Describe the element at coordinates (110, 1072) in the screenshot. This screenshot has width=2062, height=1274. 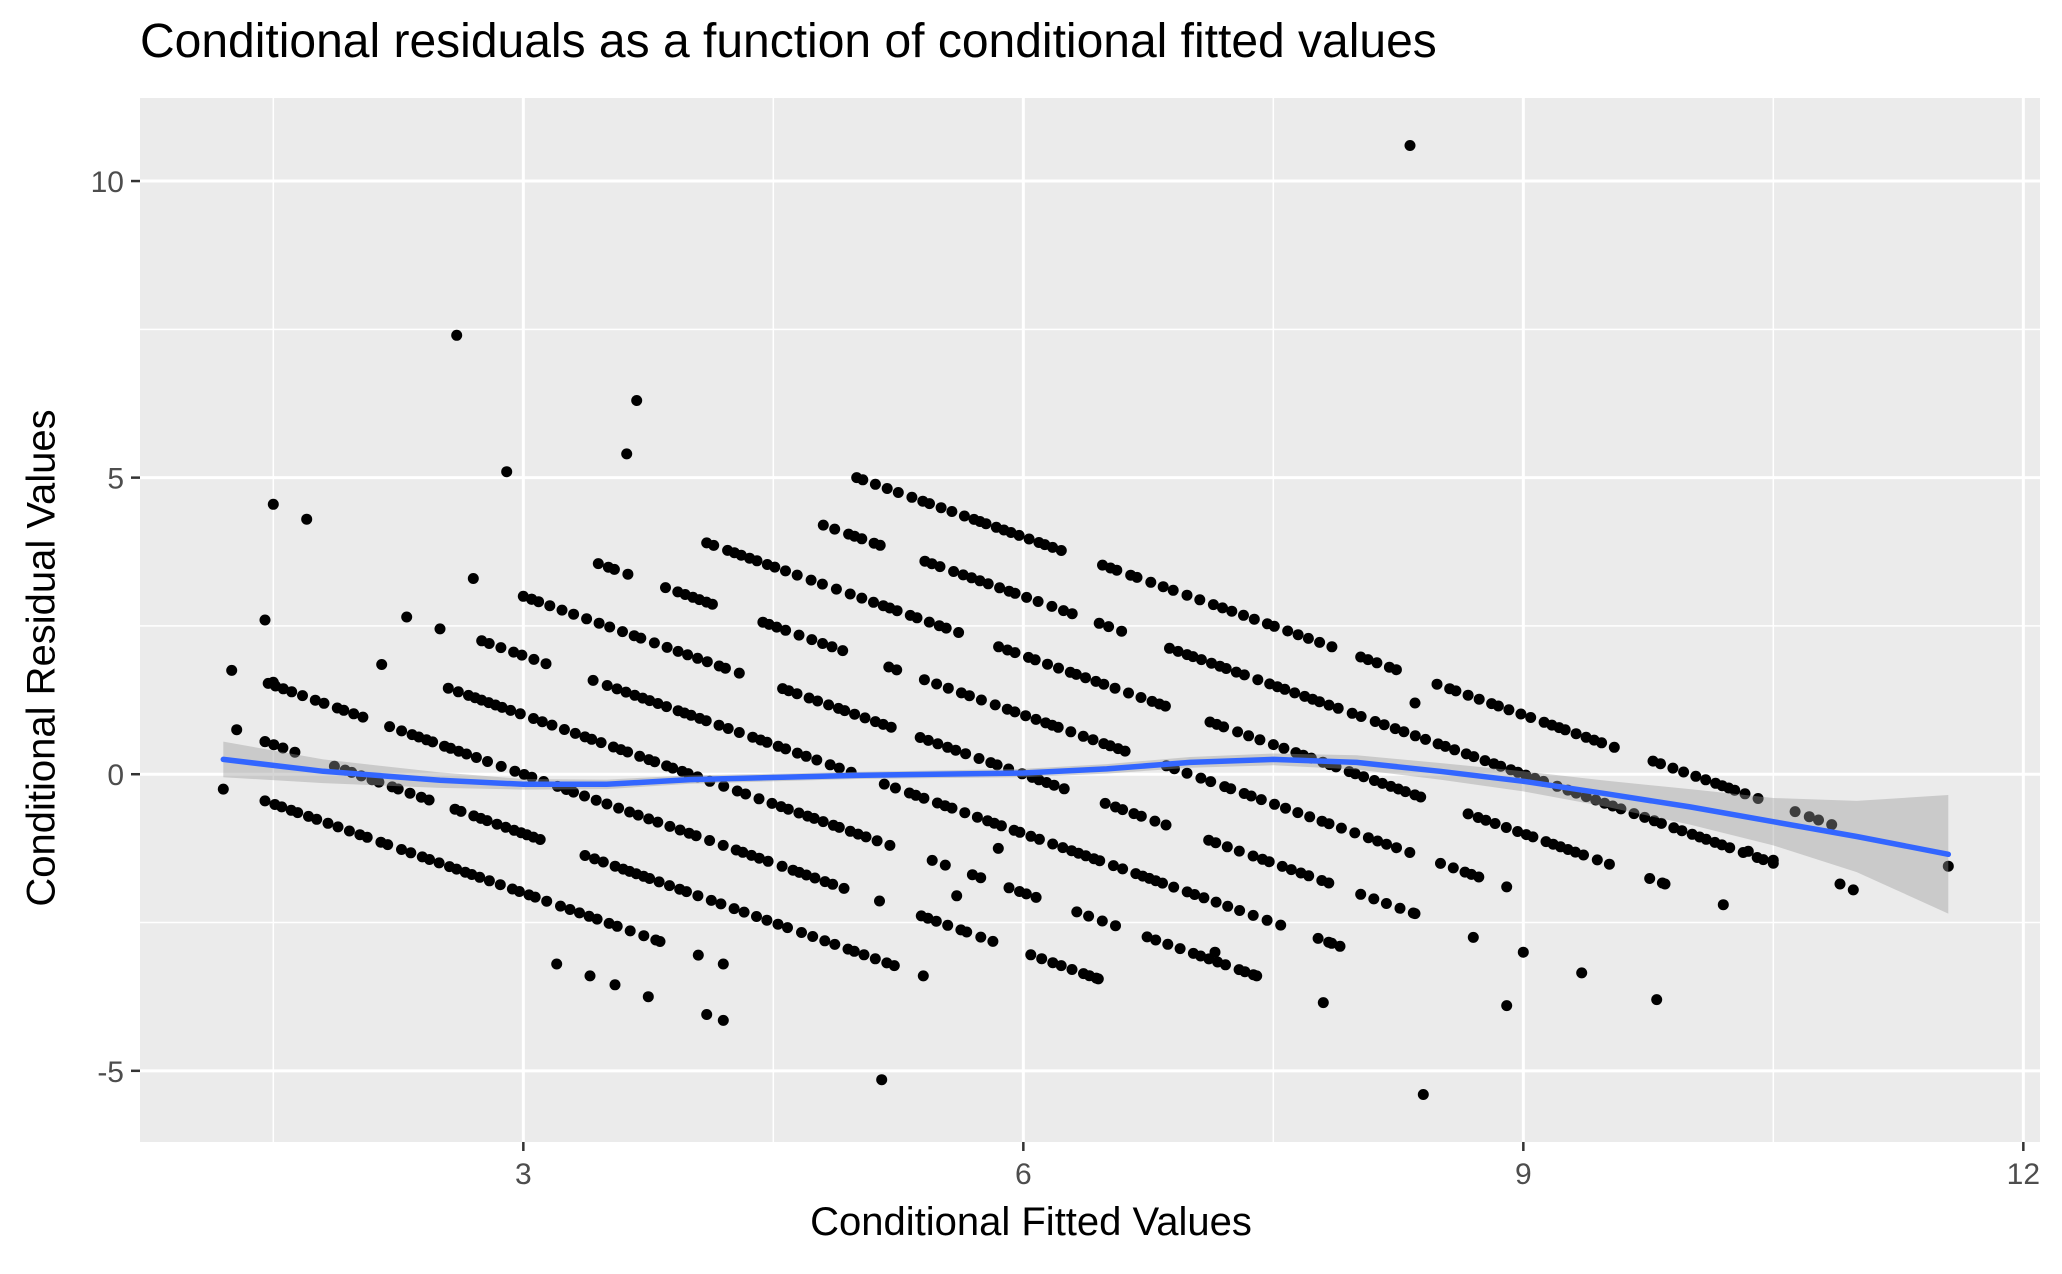
I see `y-tick-label: -5` at that location.